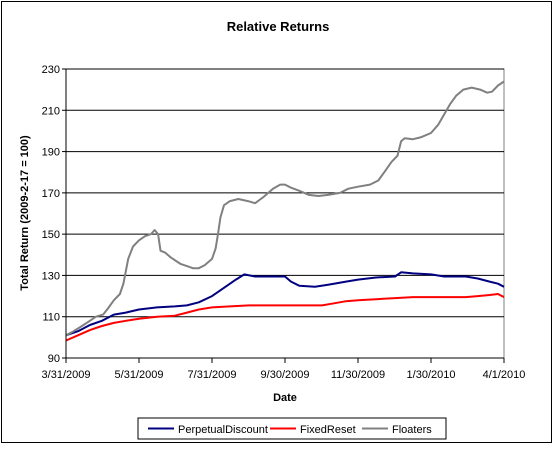 The height and width of the screenshot is (449, 555). What do you see at coordinates (51, 235) in the screenshot?
I see `y-tick-label: 150` at bounding box center [51, 235].